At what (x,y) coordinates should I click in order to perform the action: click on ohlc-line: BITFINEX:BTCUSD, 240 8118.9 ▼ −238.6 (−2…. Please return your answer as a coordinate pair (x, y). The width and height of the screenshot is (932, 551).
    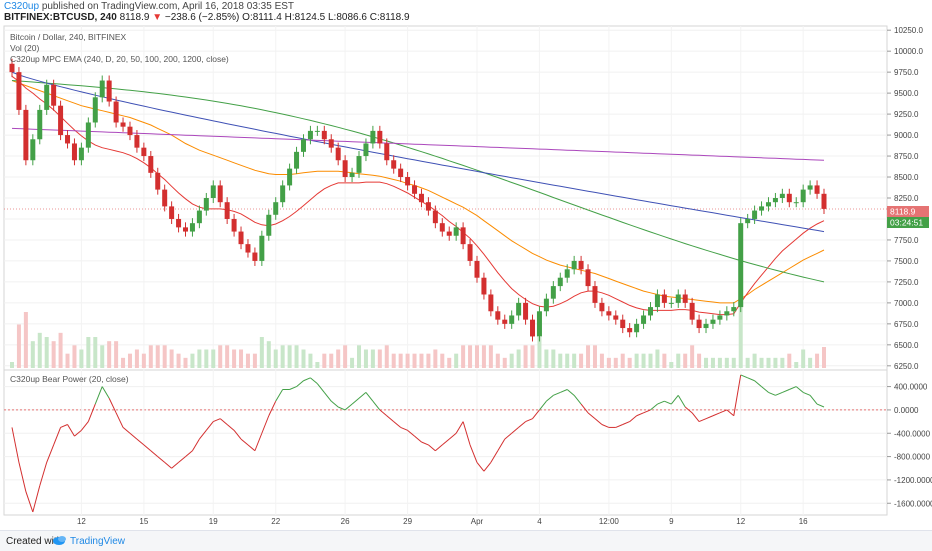
    Looking at the image, I should click on (207, 17).